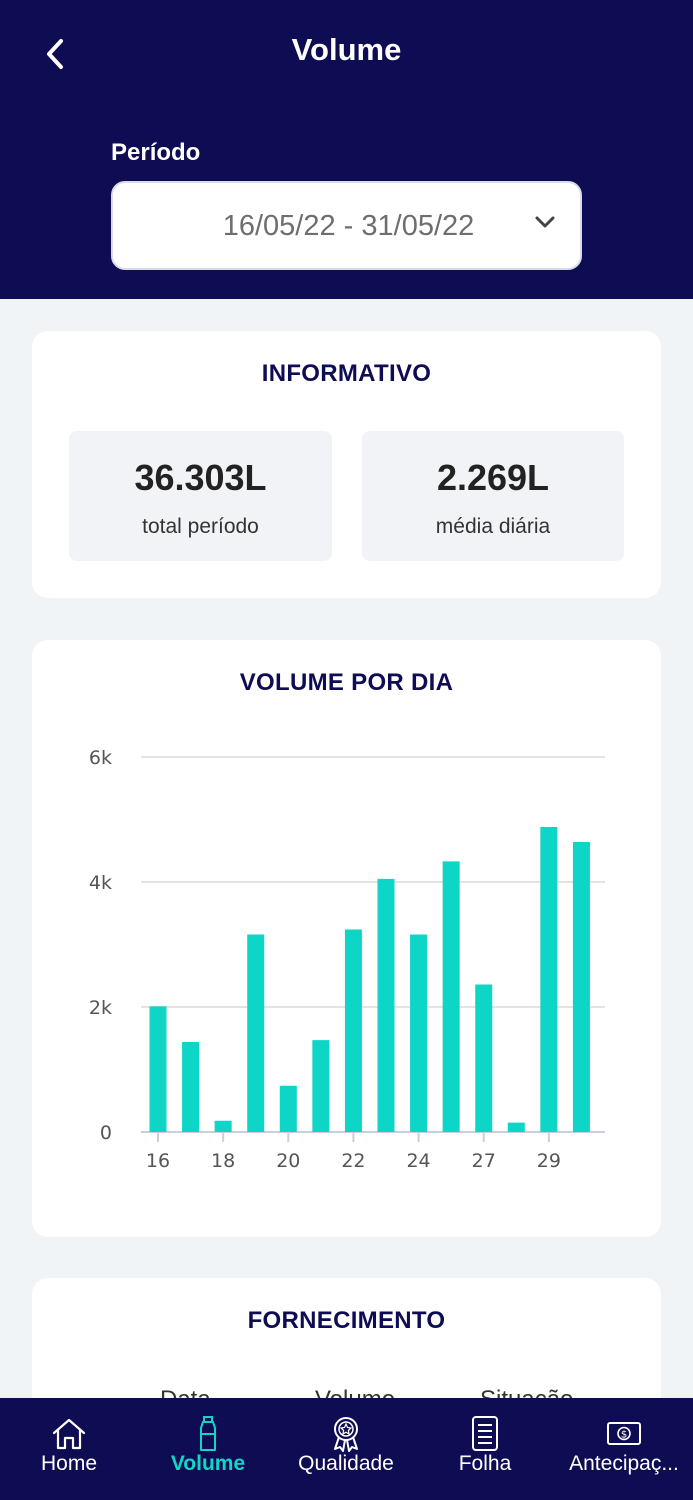  I want to click on bottle-icon, so click(208, 1433).